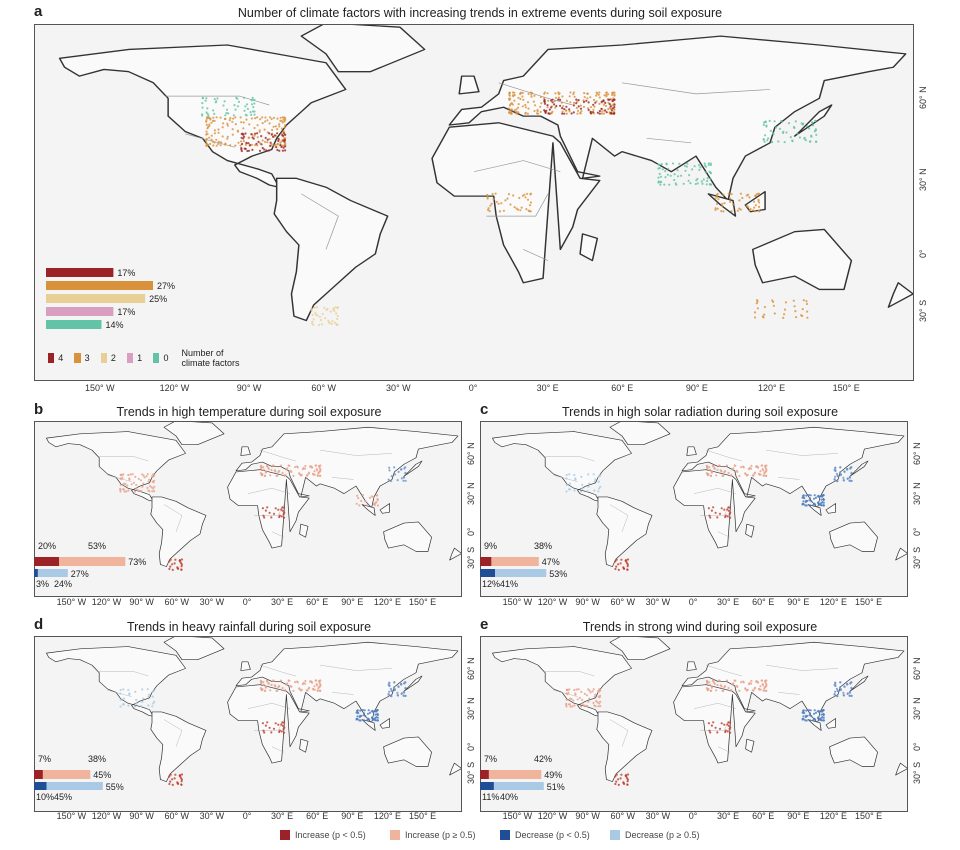  What do you see at coordinates (141, 602) in the screenshot?
I see `lon-tick: 90° W` at bounding box center [141, 602].